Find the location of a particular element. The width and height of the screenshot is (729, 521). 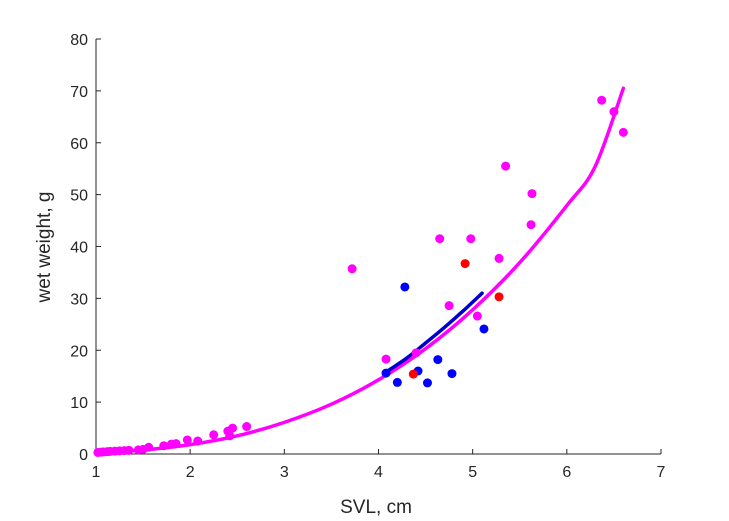

y-tick-label: 30 is located at coordinates (79, 299).